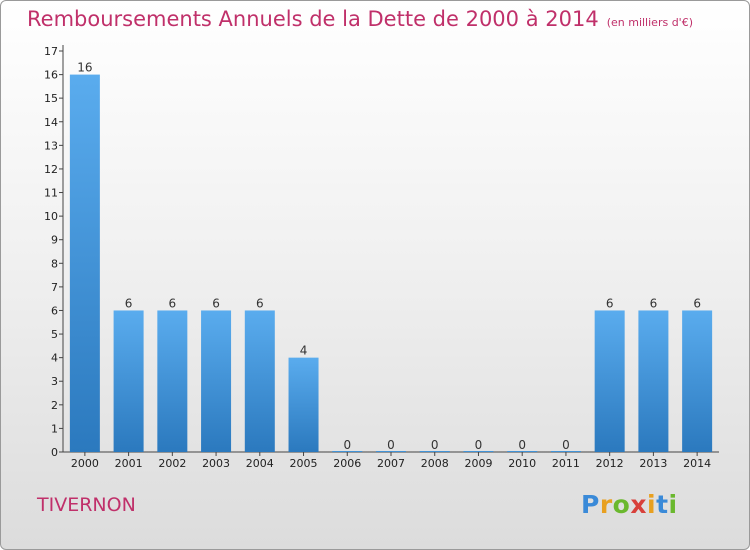 The image size is (750, 550). Describe the element at coordinates (51, 122) in the screenshot. I see `y-tick-label: 14` at that location.